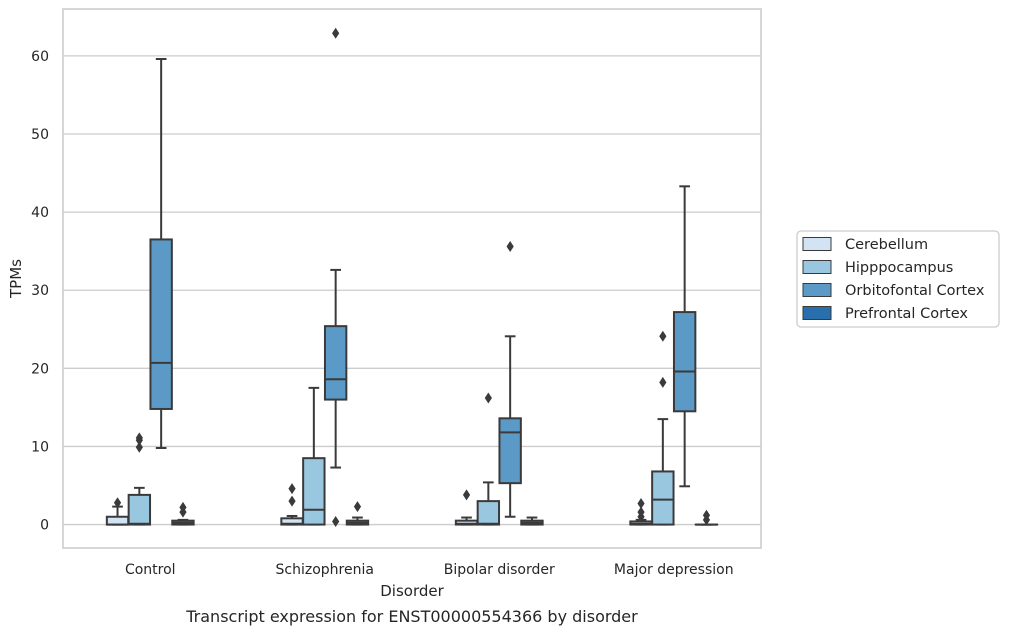  I want to click on box-prefrontal-cortex-bipolar-disorder, so click(532, 521).